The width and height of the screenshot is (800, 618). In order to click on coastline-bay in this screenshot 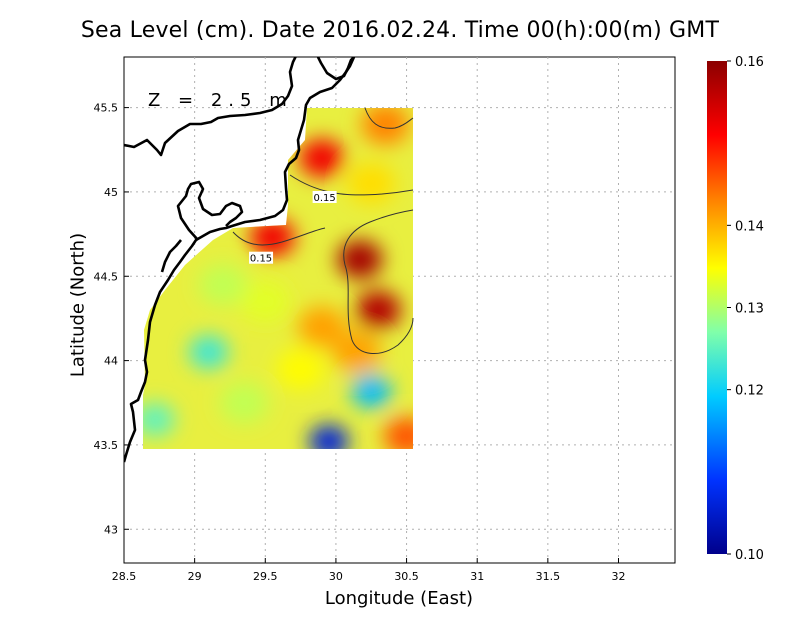, I will do `click(210, 107)`.